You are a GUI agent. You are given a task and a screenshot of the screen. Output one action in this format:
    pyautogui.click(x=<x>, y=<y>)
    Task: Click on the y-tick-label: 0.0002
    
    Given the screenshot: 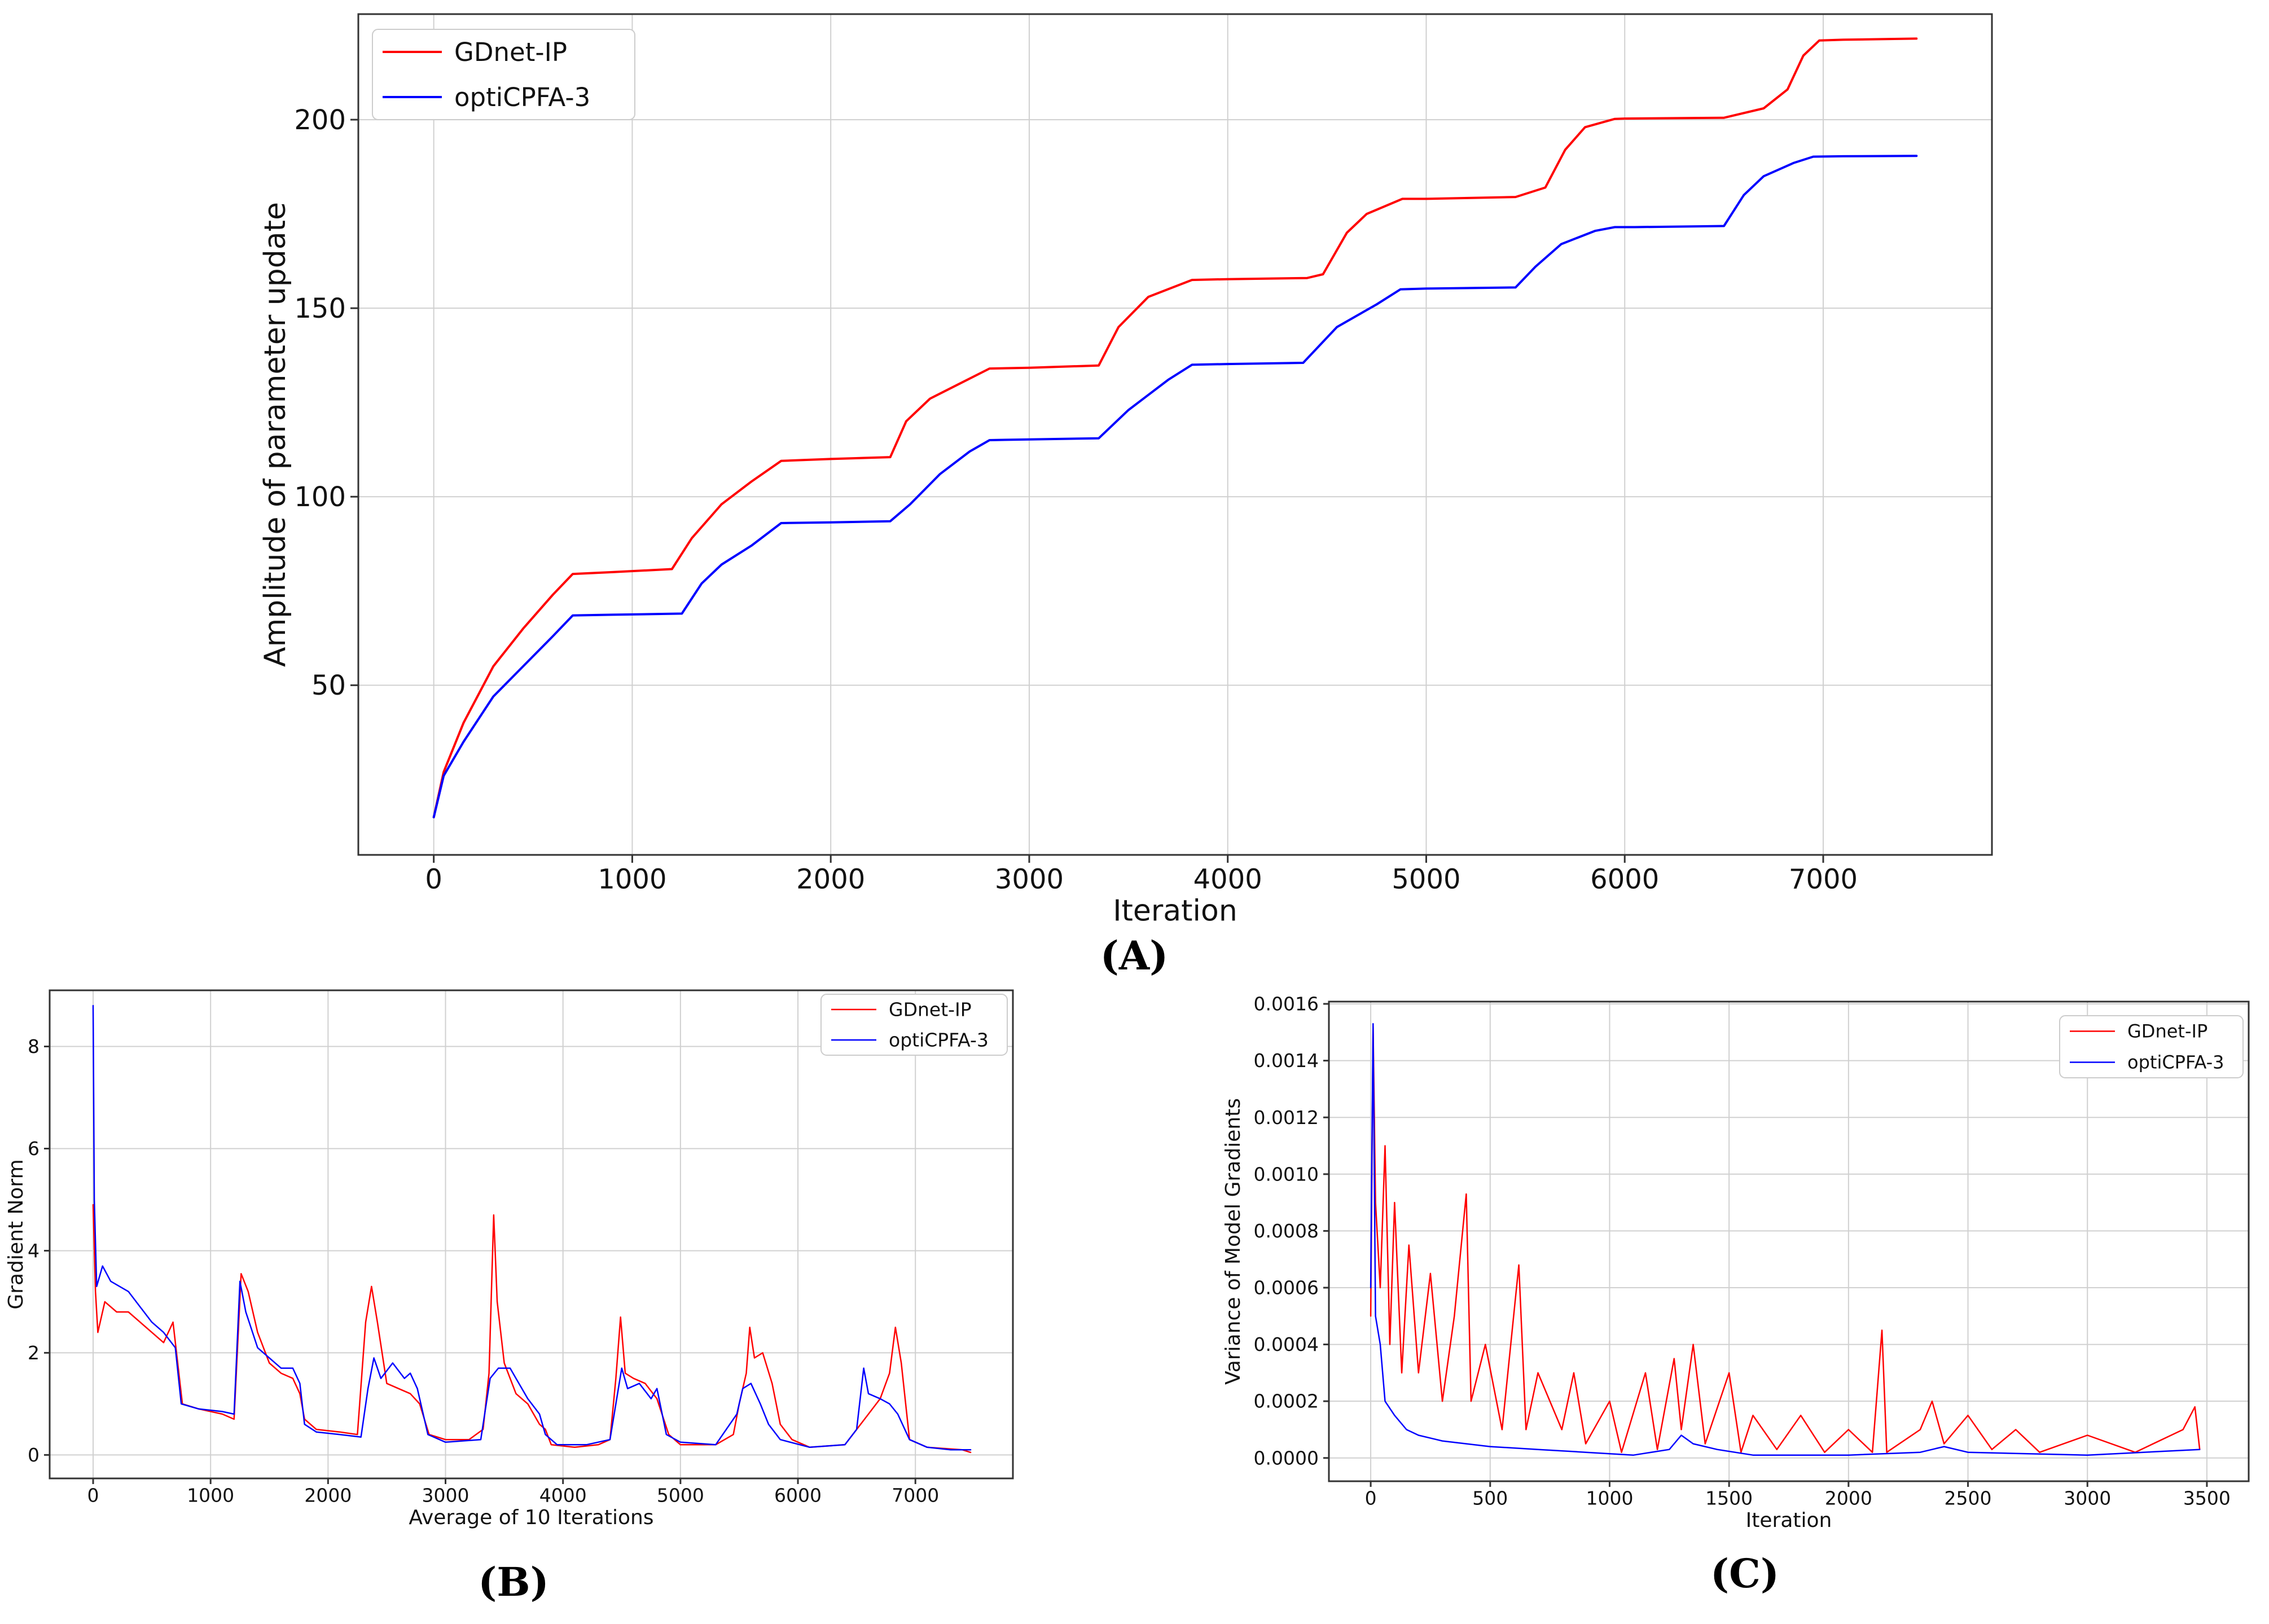 What is the action you would take?
    pyautogui.click(x=1286, y=1401)
    